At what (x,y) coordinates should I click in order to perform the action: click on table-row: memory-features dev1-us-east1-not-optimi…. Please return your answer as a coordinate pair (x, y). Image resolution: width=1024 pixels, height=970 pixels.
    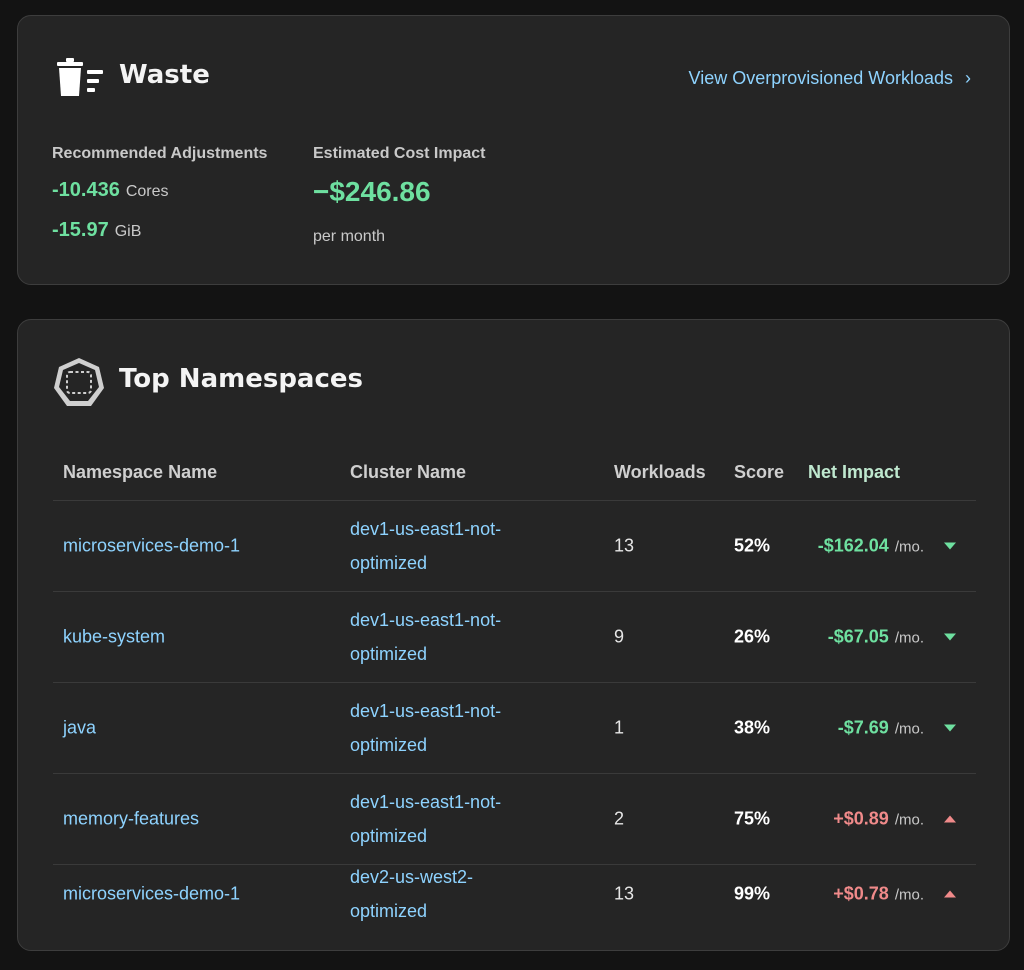
    Looking at the image, I should click on (514, 819).